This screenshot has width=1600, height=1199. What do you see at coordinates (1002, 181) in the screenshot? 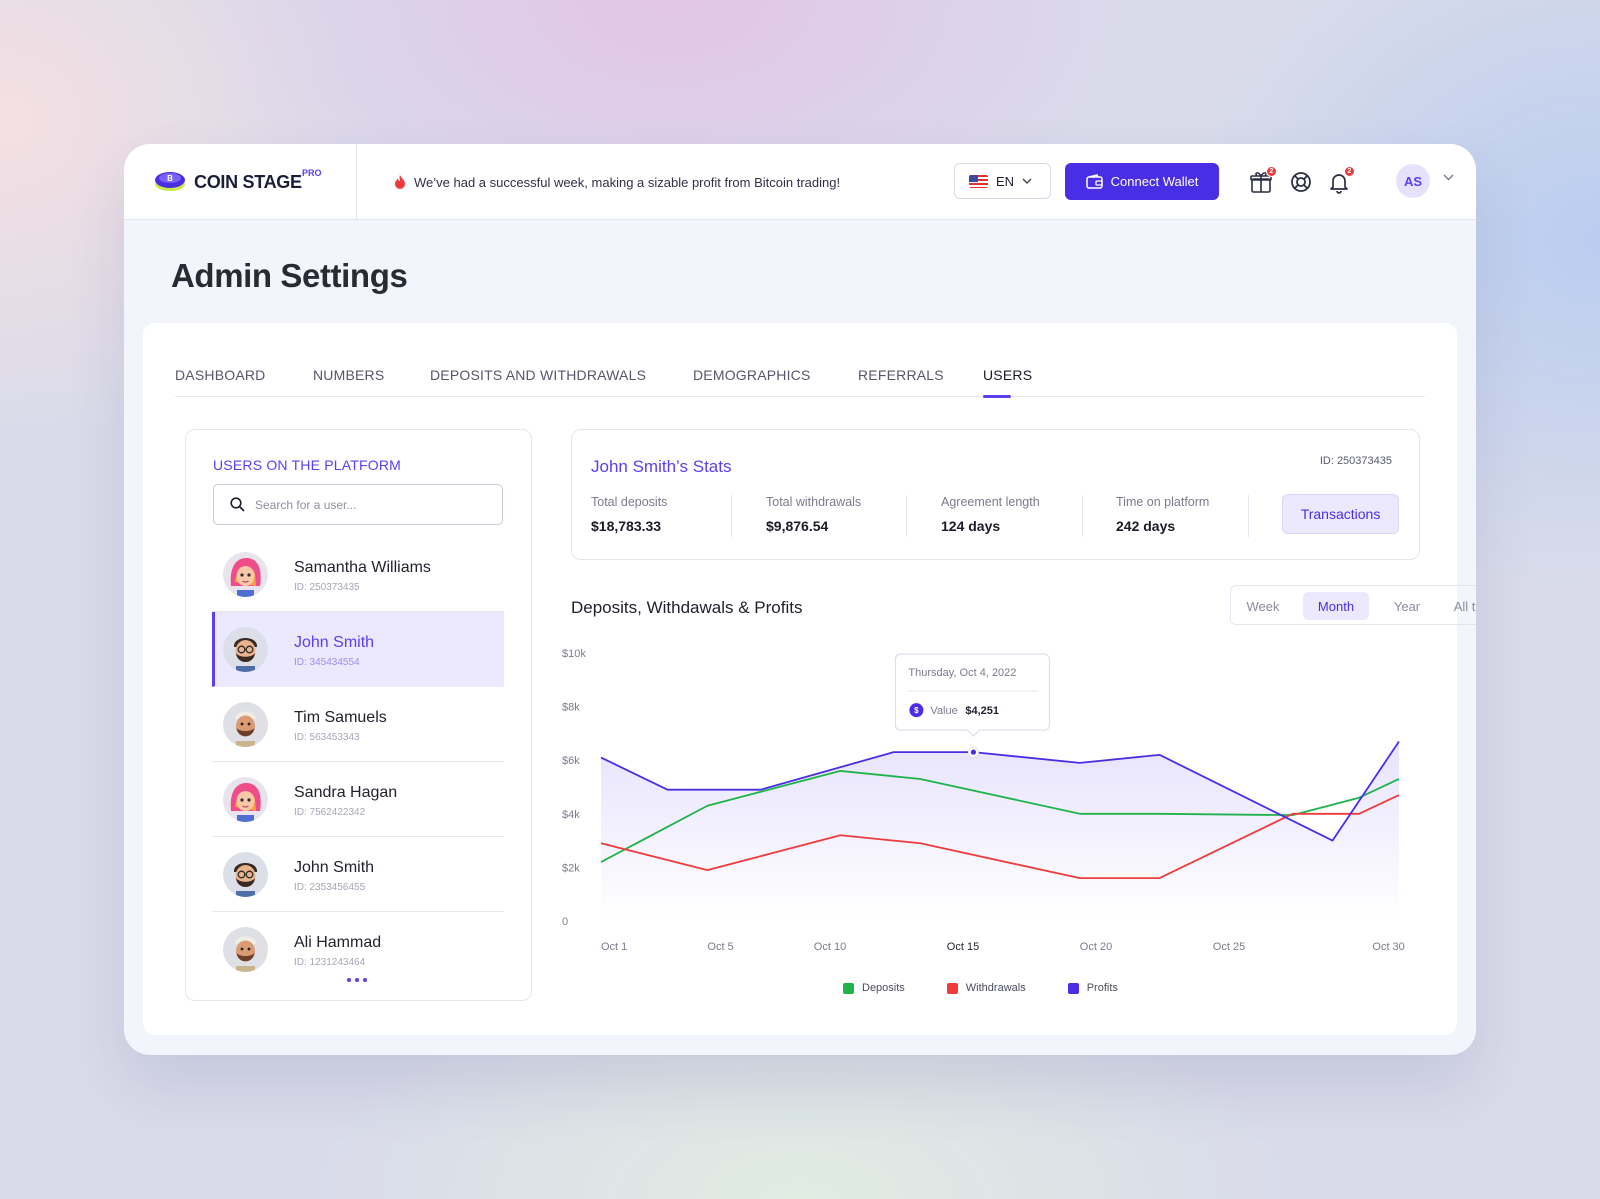
I see `language-select: EN` at bounding box center [1002, 181].